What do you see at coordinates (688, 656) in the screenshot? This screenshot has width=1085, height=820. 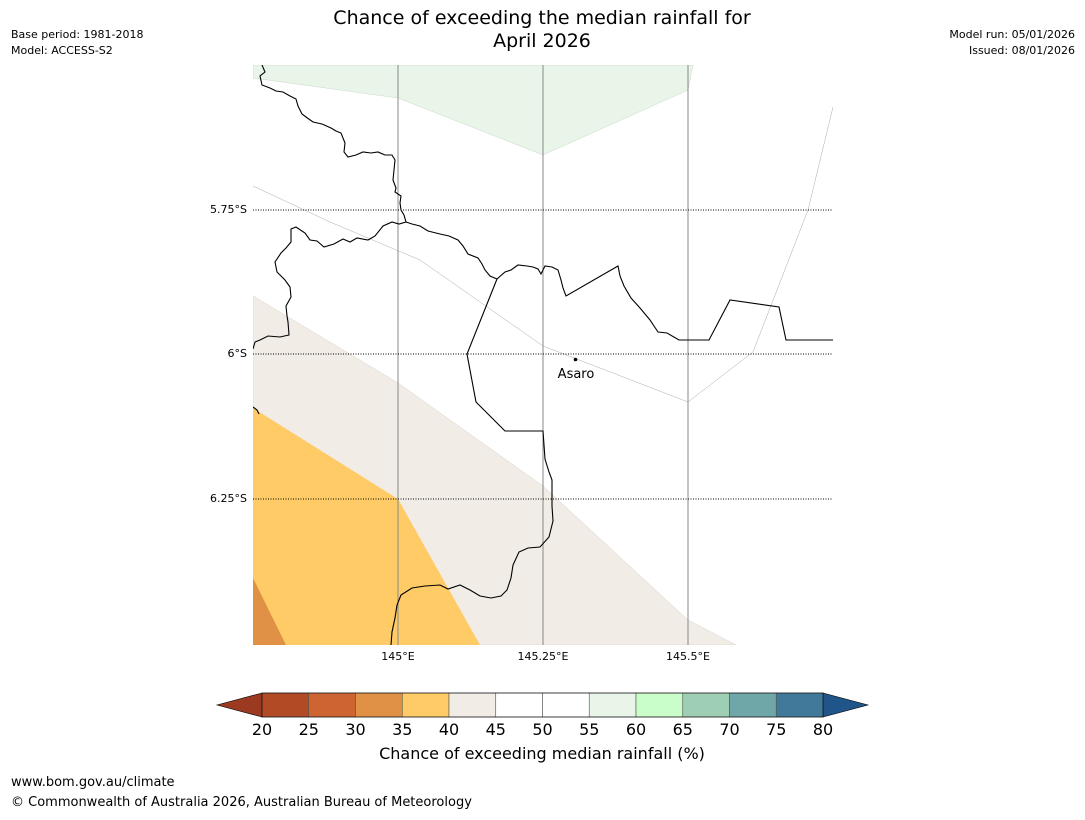 I see `lon-label-145-5: 145.5°E` at bounding box center [688, 656].